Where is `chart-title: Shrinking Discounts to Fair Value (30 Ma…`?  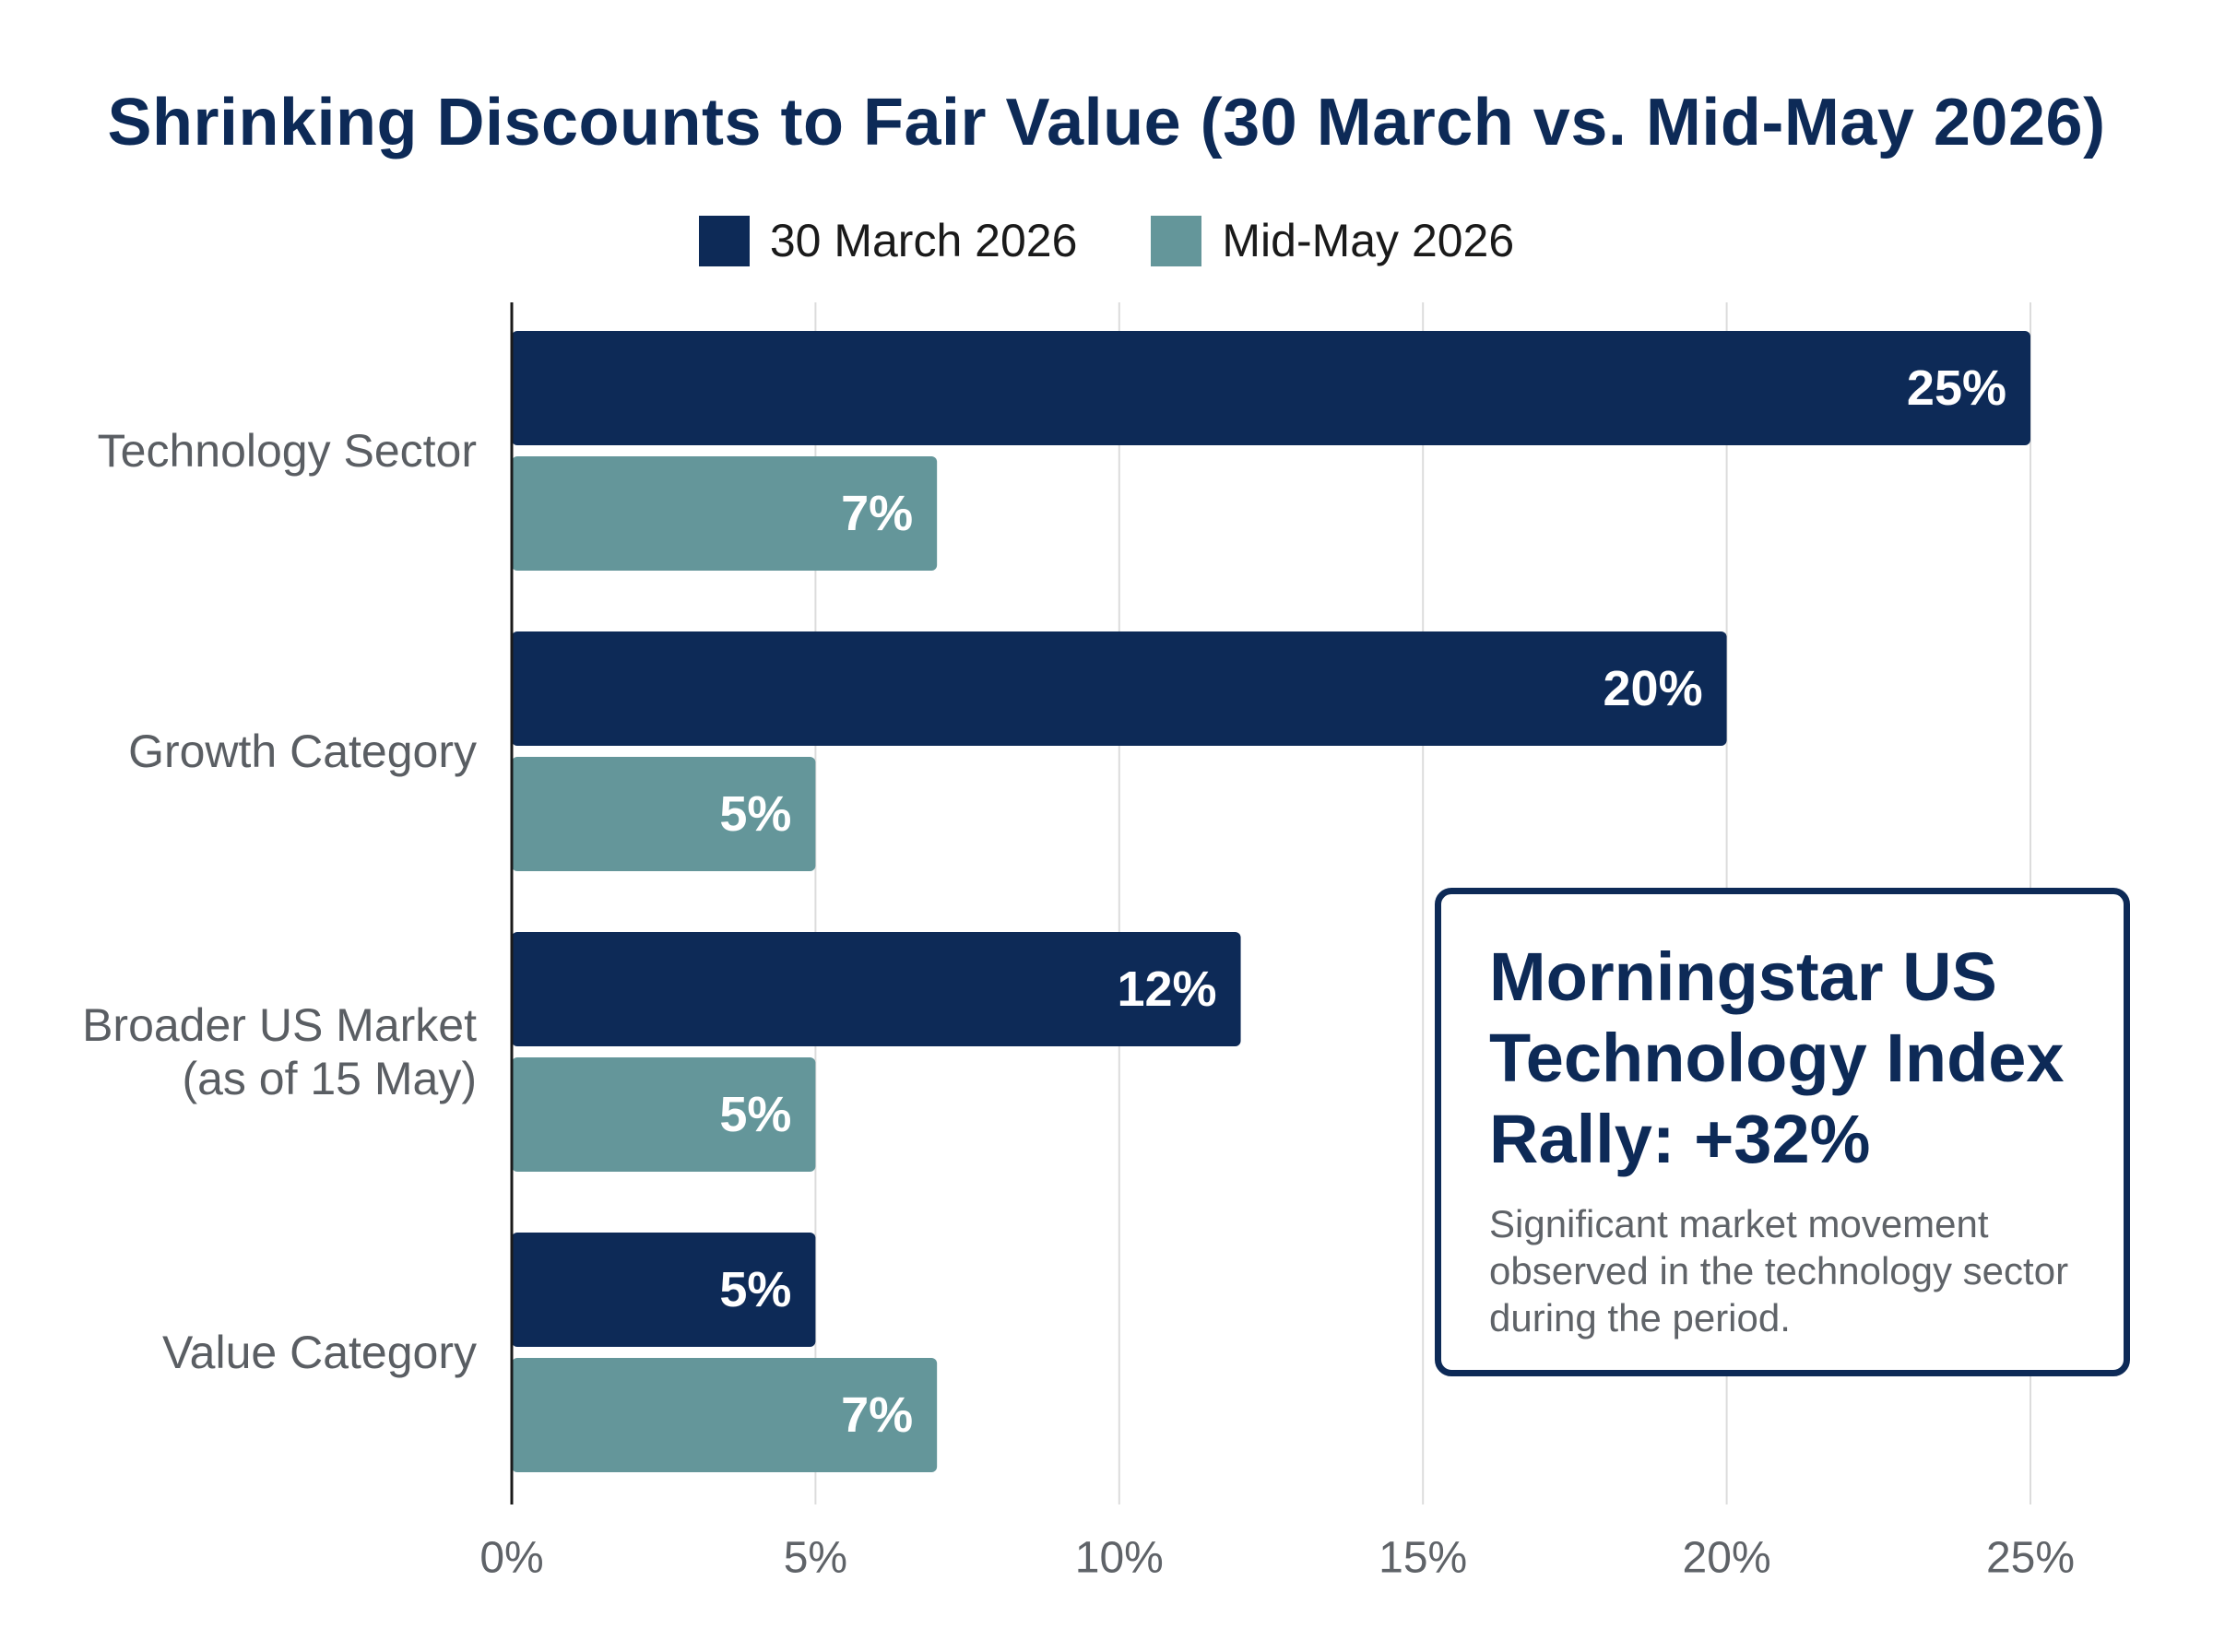 chart-title: Shrinking Discounts to Fair Value (30 Ma… is located at coordinates (1106, 122).